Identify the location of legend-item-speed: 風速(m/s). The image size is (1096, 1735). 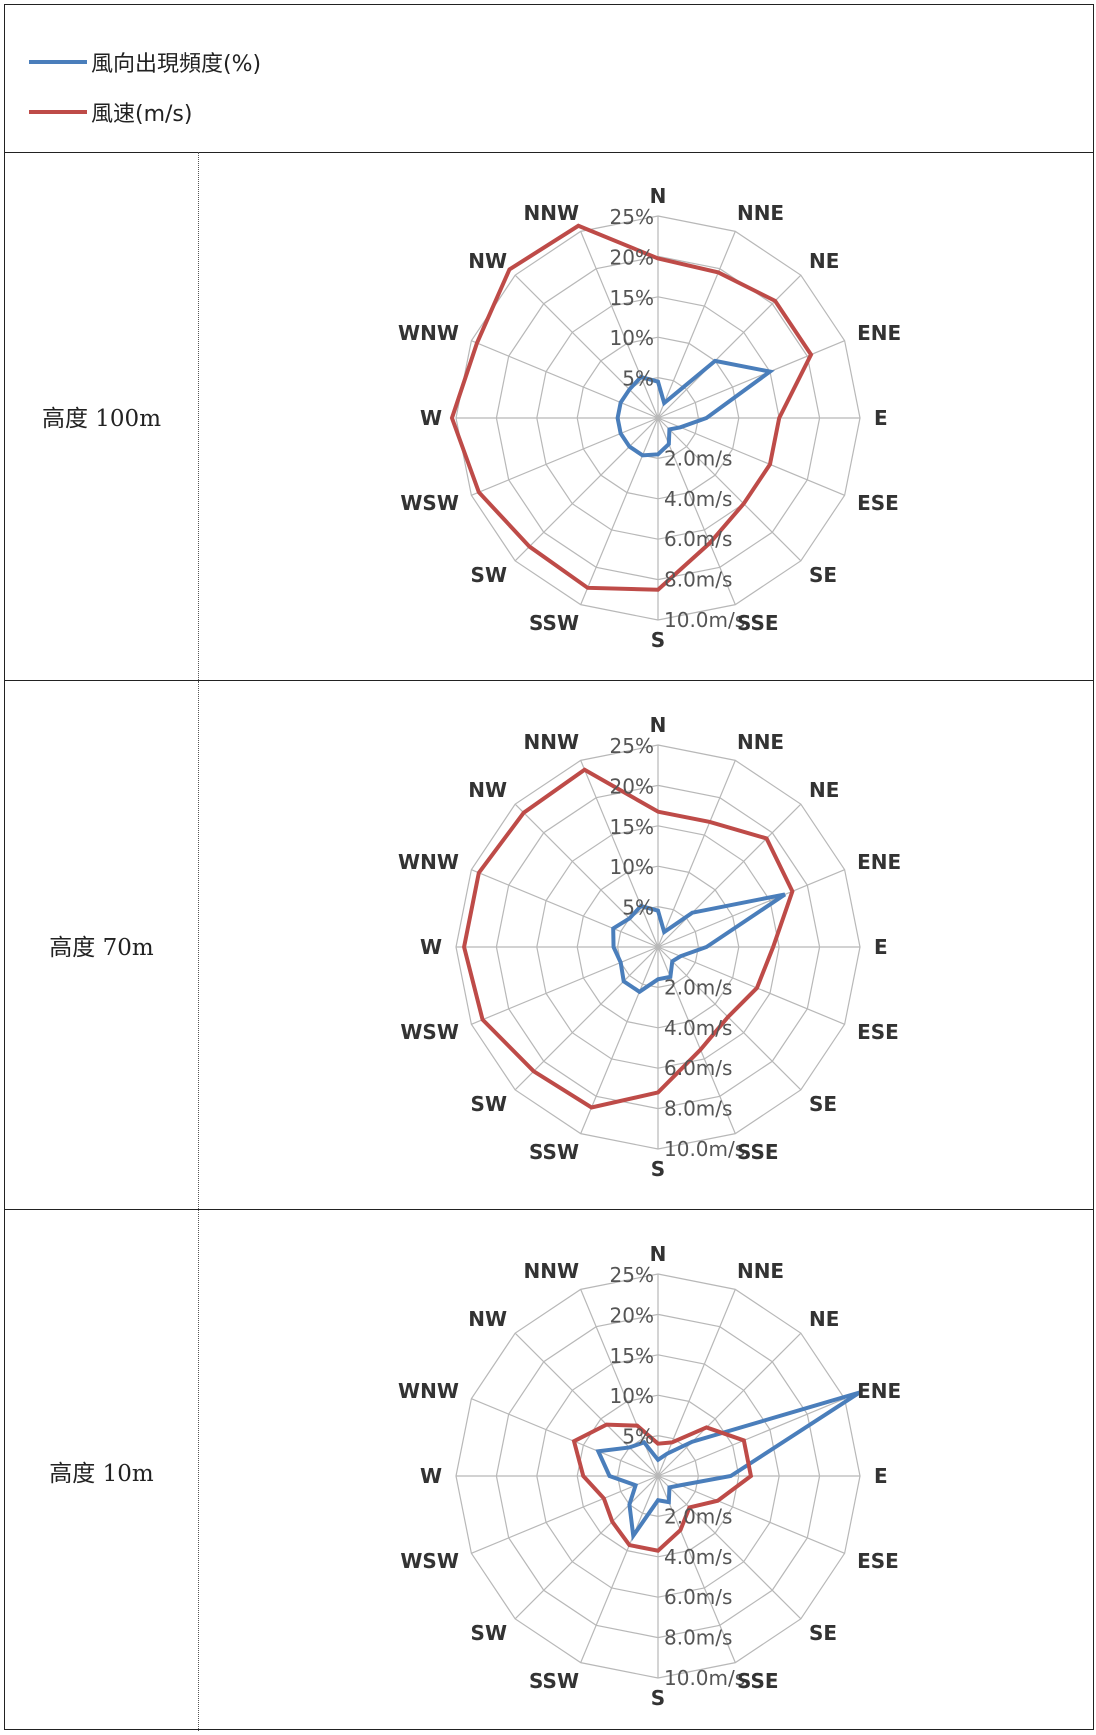
(110, 112).